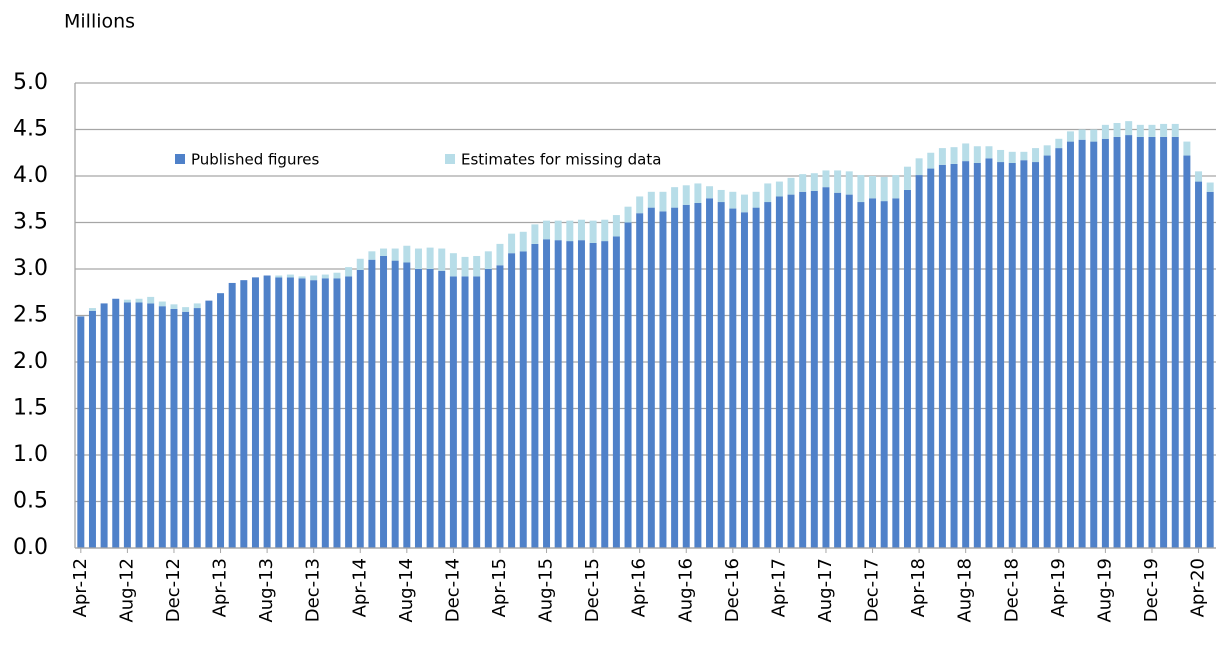 The height and width of the screenshot is (649, 1218). Describe the element at coordinates (872, 590) in the screenshot. I see `x-tick-label: Dec-17` at that location.